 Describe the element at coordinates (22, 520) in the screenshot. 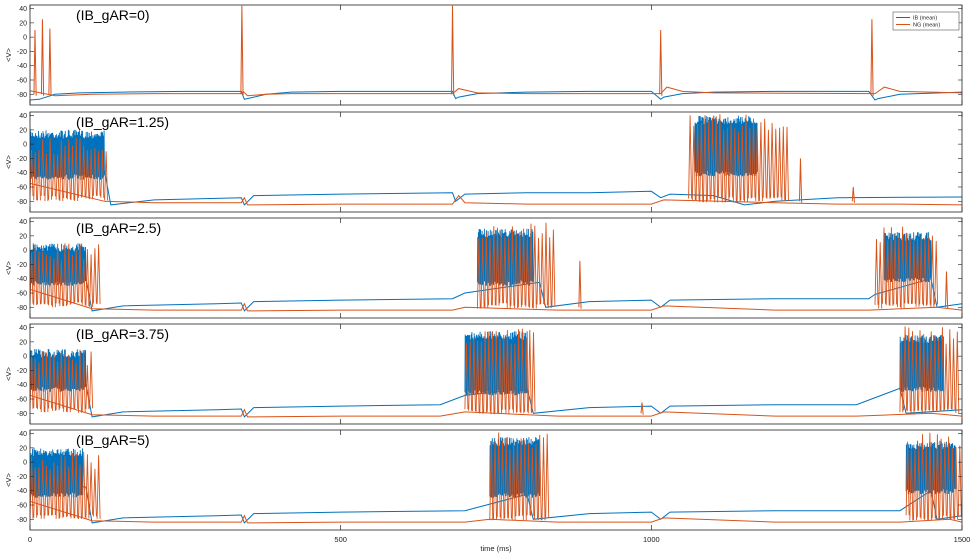

I see `ytick-label-4-0: -80` at that location.